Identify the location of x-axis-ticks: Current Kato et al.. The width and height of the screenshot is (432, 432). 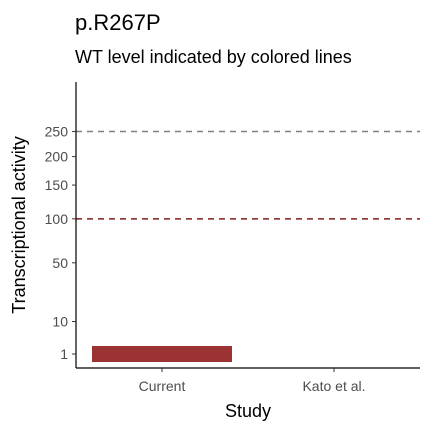
(252, 381).